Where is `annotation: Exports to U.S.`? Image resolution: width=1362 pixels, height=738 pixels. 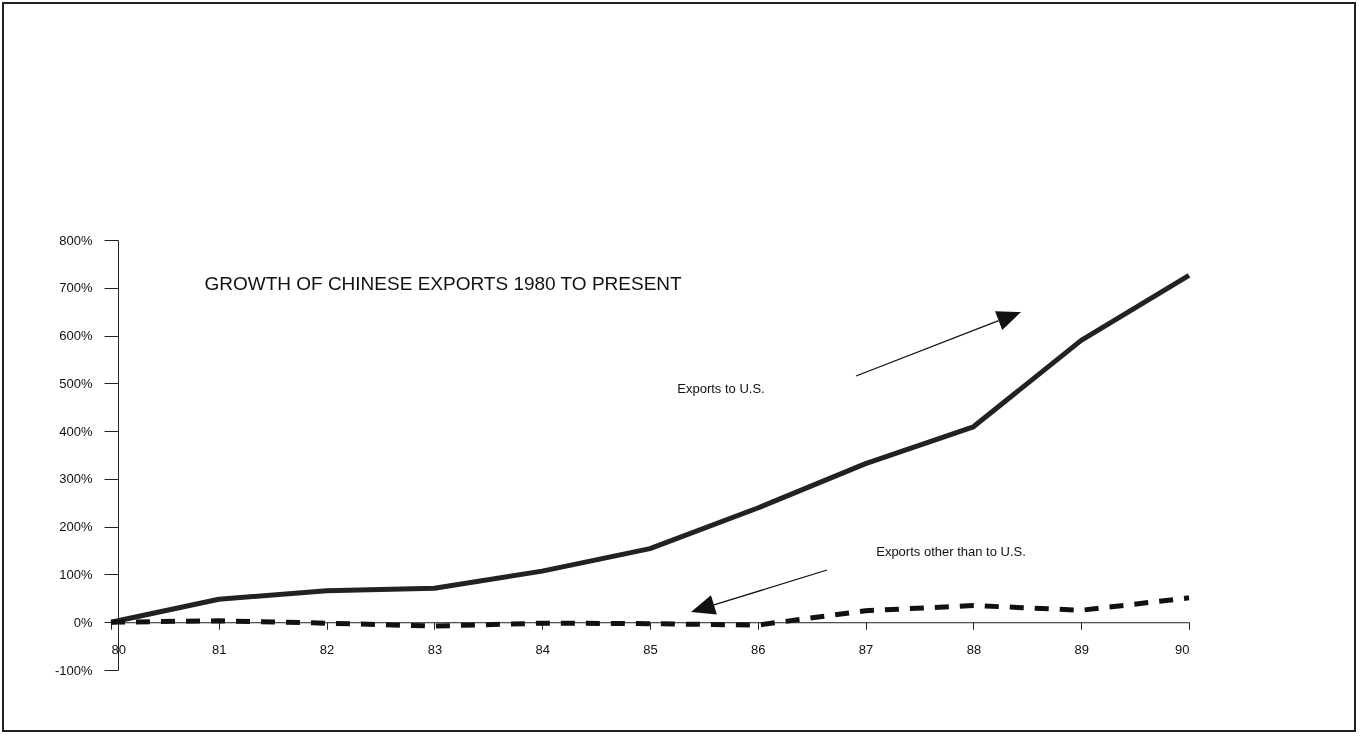
annotation: Exports to U.S. is located at coordinates (721, 388).